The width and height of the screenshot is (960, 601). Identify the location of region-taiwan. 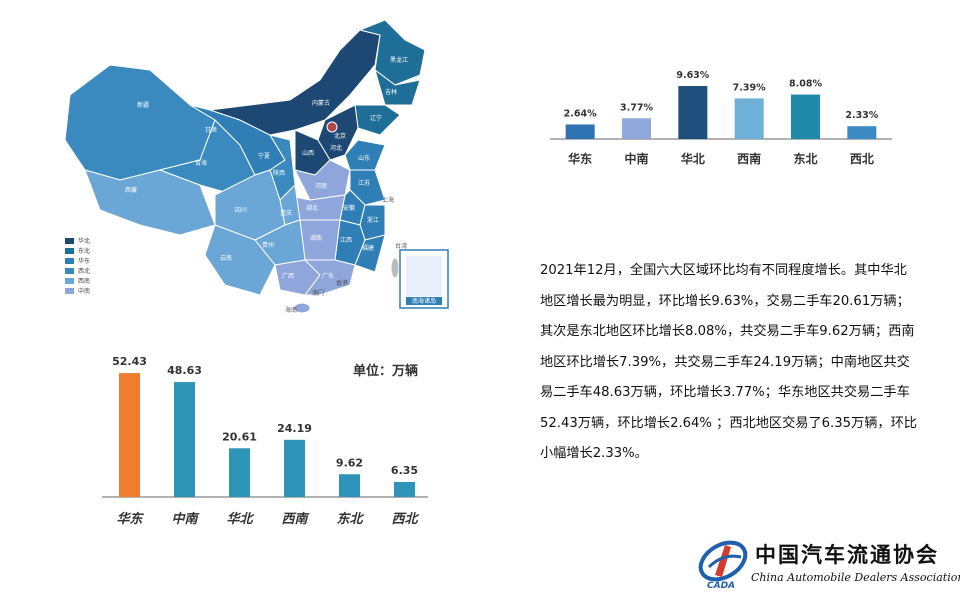
(395, 268).